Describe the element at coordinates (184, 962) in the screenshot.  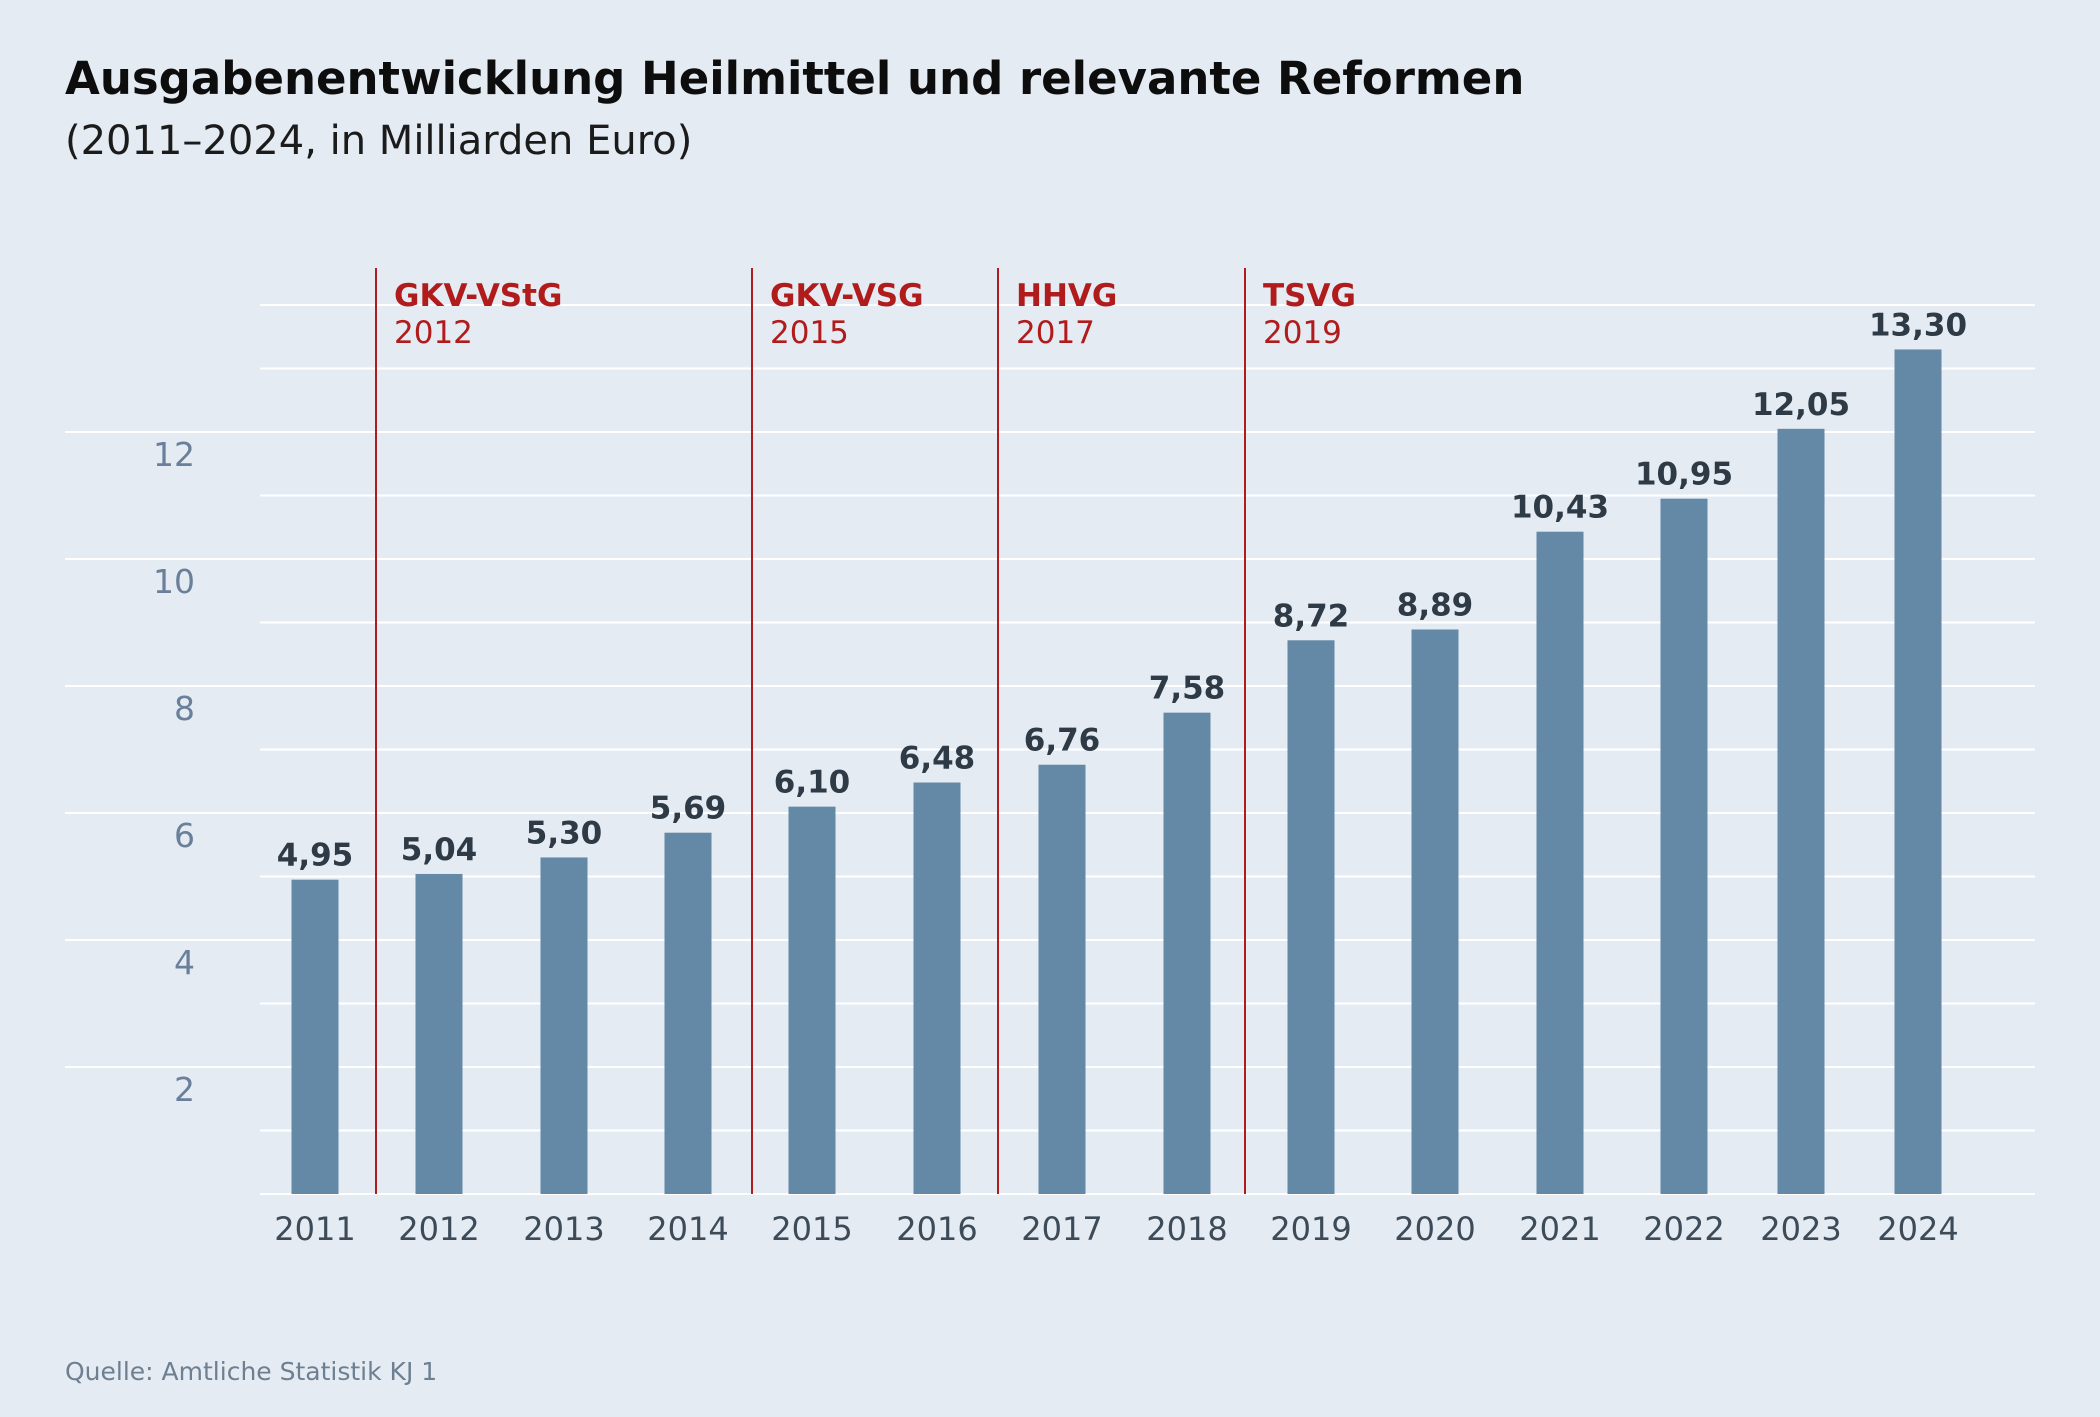
I see `y-tick-label: 4` at that location.